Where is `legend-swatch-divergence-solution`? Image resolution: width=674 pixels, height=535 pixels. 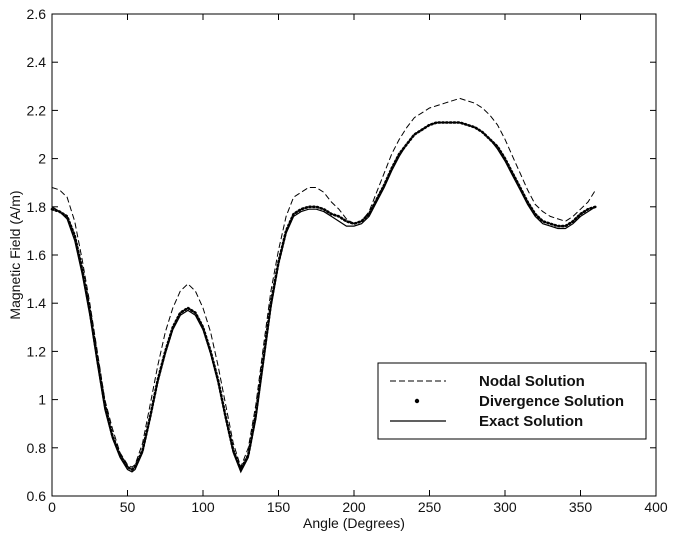
legend-swatch-divergence-solution is located at coordinates (417, 401).